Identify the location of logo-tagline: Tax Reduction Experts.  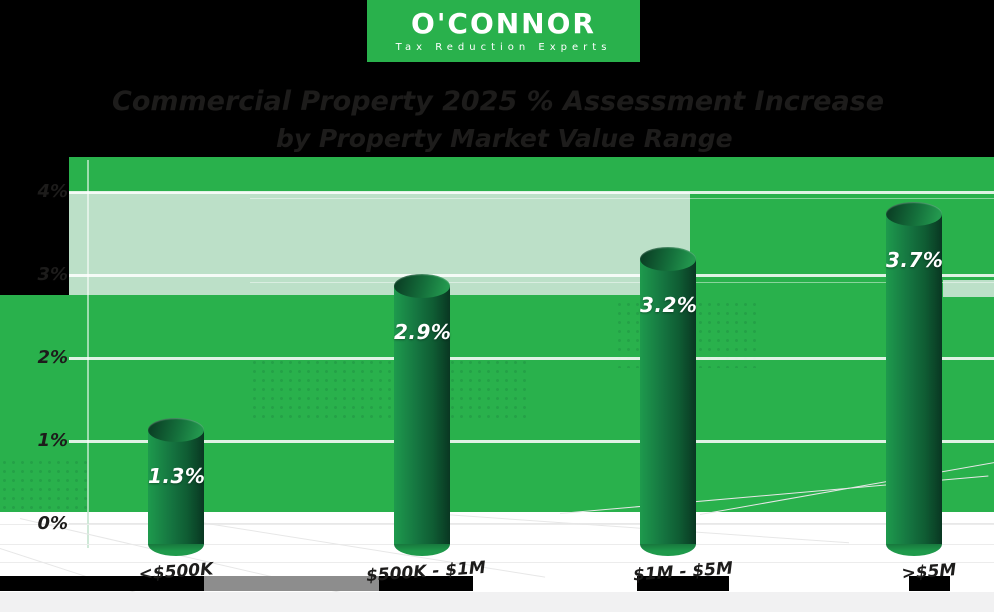
(503, 47).